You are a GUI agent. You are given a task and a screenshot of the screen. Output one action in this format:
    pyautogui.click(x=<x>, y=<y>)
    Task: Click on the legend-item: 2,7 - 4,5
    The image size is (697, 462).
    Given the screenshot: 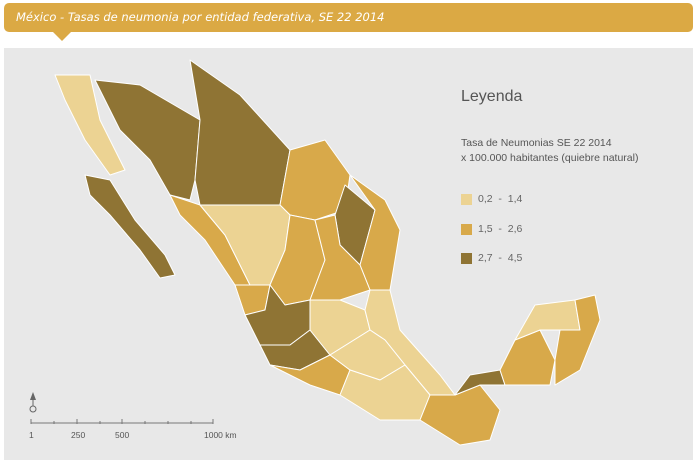 What is the action you would take?
    pyautogui.click(x=491, y=258)
    